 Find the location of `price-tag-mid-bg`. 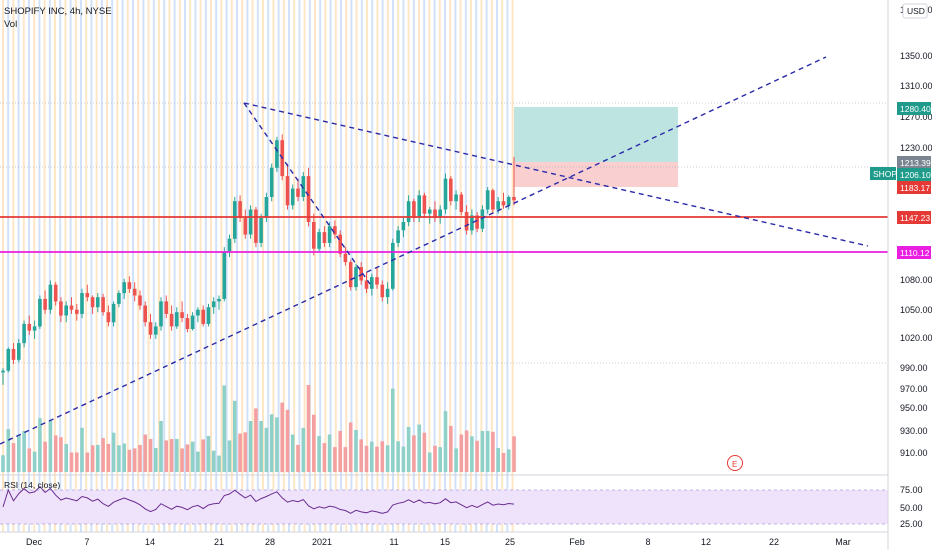

price-tag-mid-bg is located at coordinates (914, 162).